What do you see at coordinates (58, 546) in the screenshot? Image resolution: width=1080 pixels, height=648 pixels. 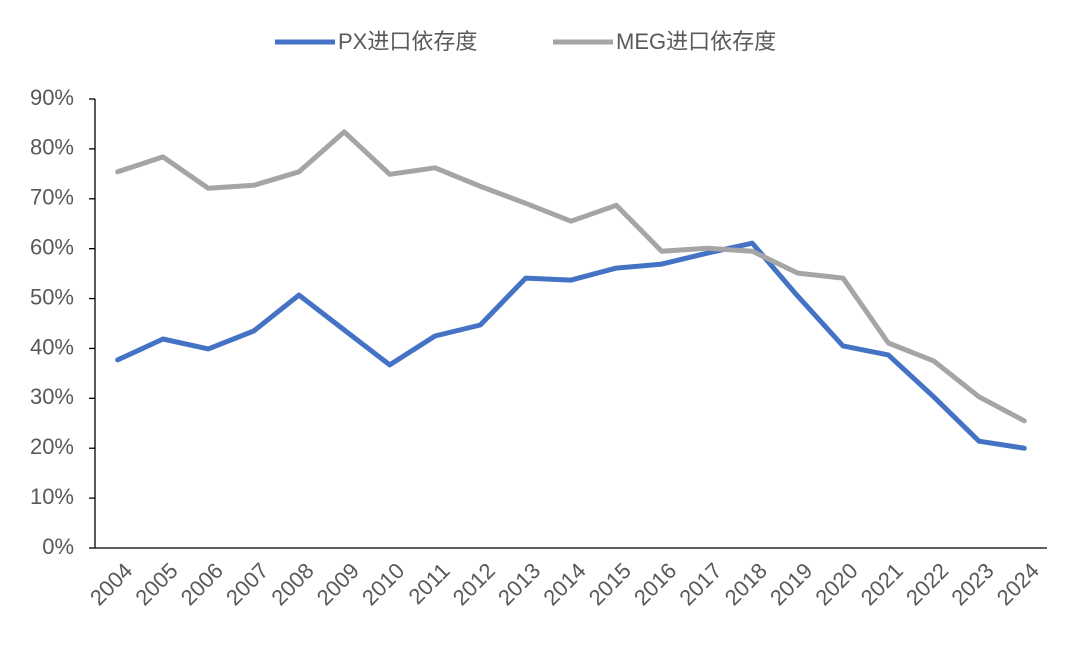 I see `y-tick-label: 0%` at bounding box center [58, 546].